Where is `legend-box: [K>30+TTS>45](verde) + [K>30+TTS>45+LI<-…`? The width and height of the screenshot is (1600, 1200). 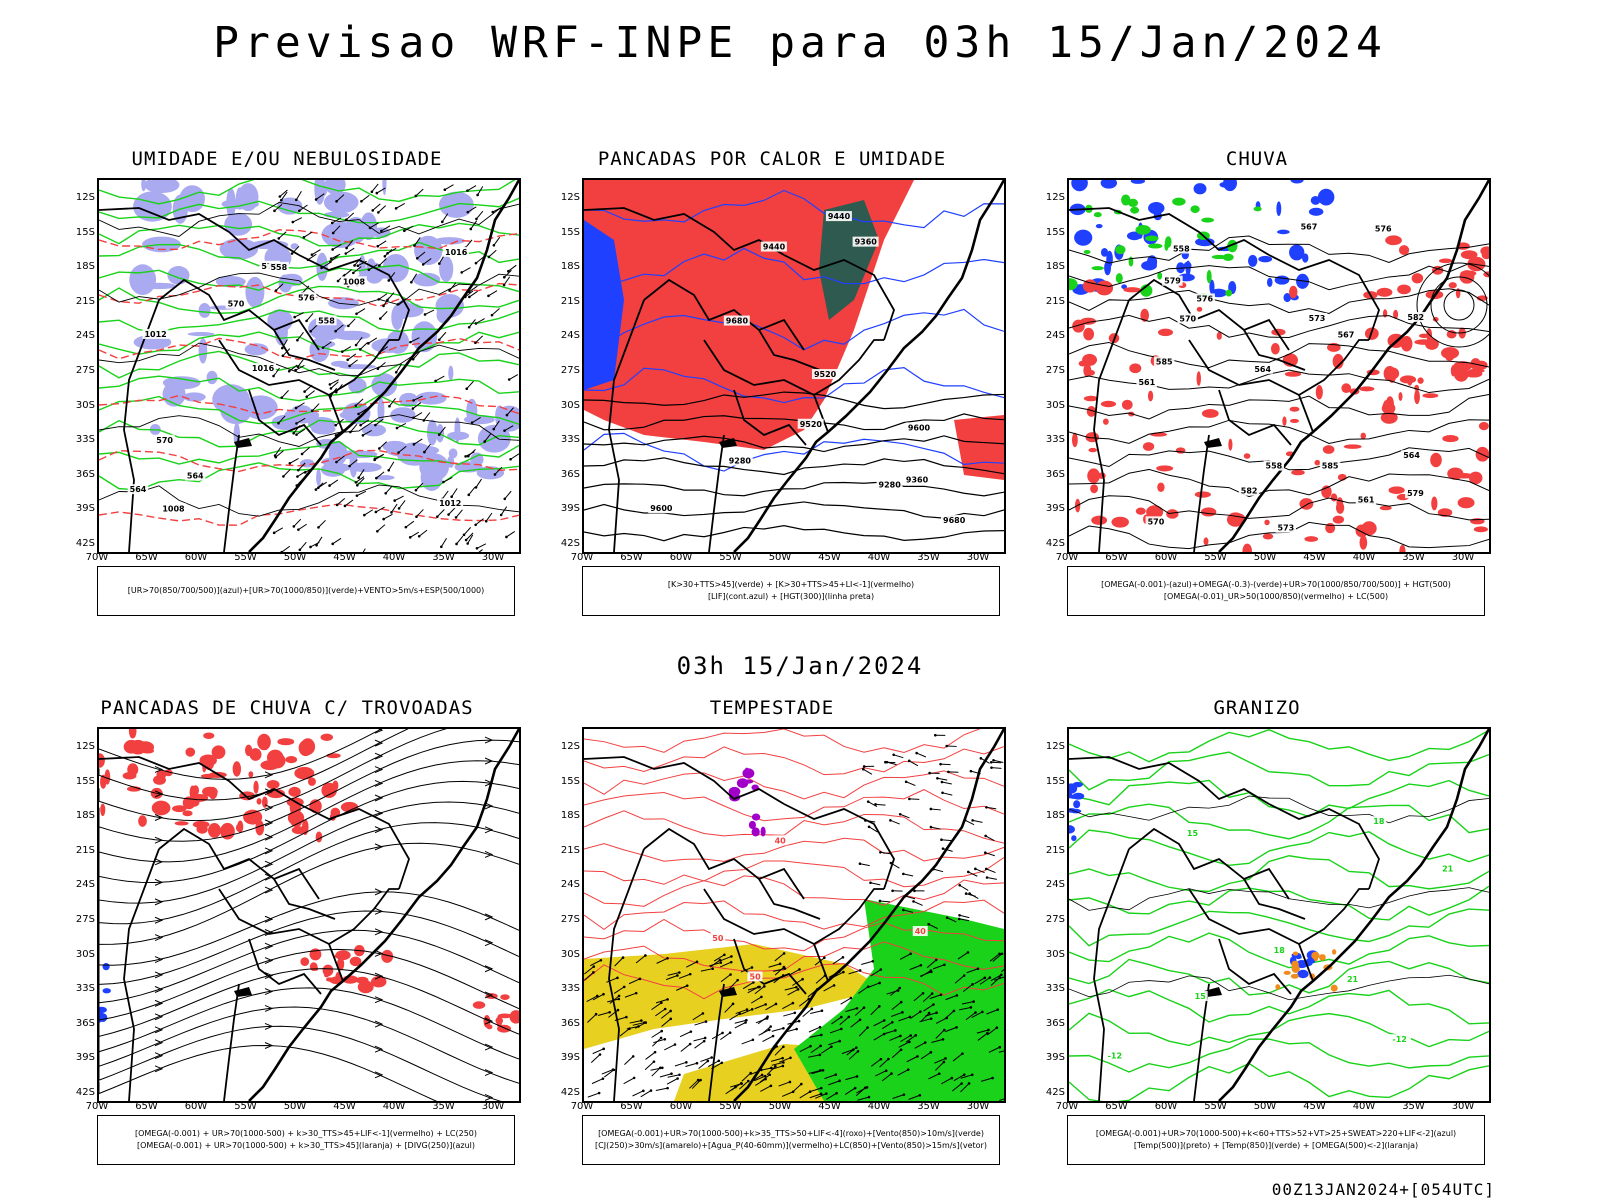 legend-box: [K>30+TTS>45](verde) + [K>30+TTS>45+LI<-… is located at coordinates (791, 591).